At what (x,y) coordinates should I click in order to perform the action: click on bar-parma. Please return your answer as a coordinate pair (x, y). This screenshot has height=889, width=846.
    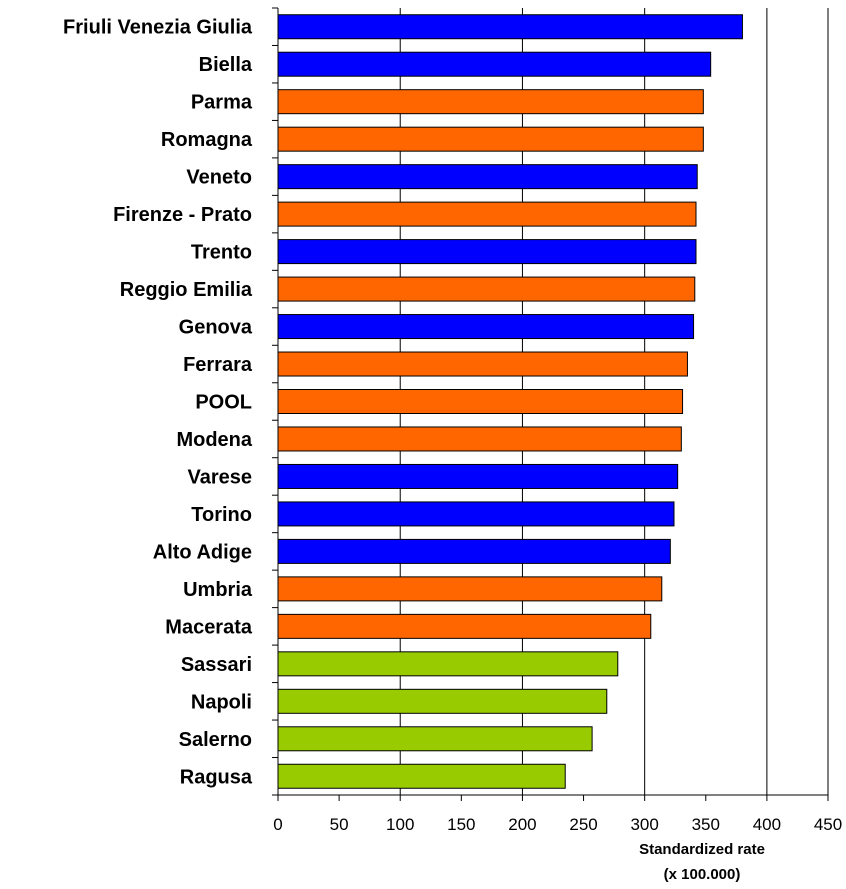
    Looking at the image, I should click on (490, 102).